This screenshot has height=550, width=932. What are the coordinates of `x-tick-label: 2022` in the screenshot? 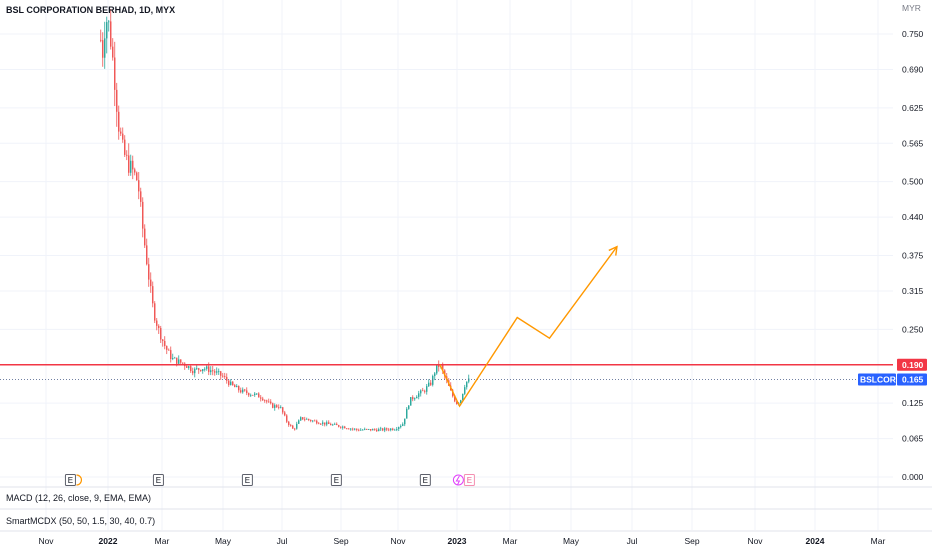 It's located at (108, 541).